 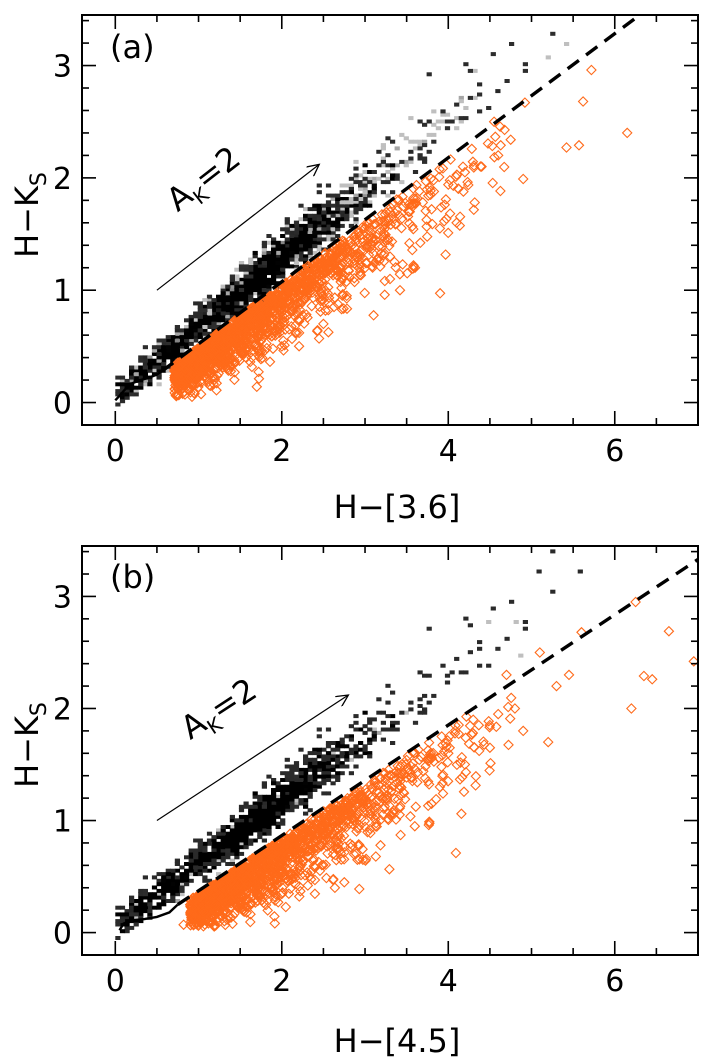 I want to click on y-tick-label: 1, so click(x=62, y=822).